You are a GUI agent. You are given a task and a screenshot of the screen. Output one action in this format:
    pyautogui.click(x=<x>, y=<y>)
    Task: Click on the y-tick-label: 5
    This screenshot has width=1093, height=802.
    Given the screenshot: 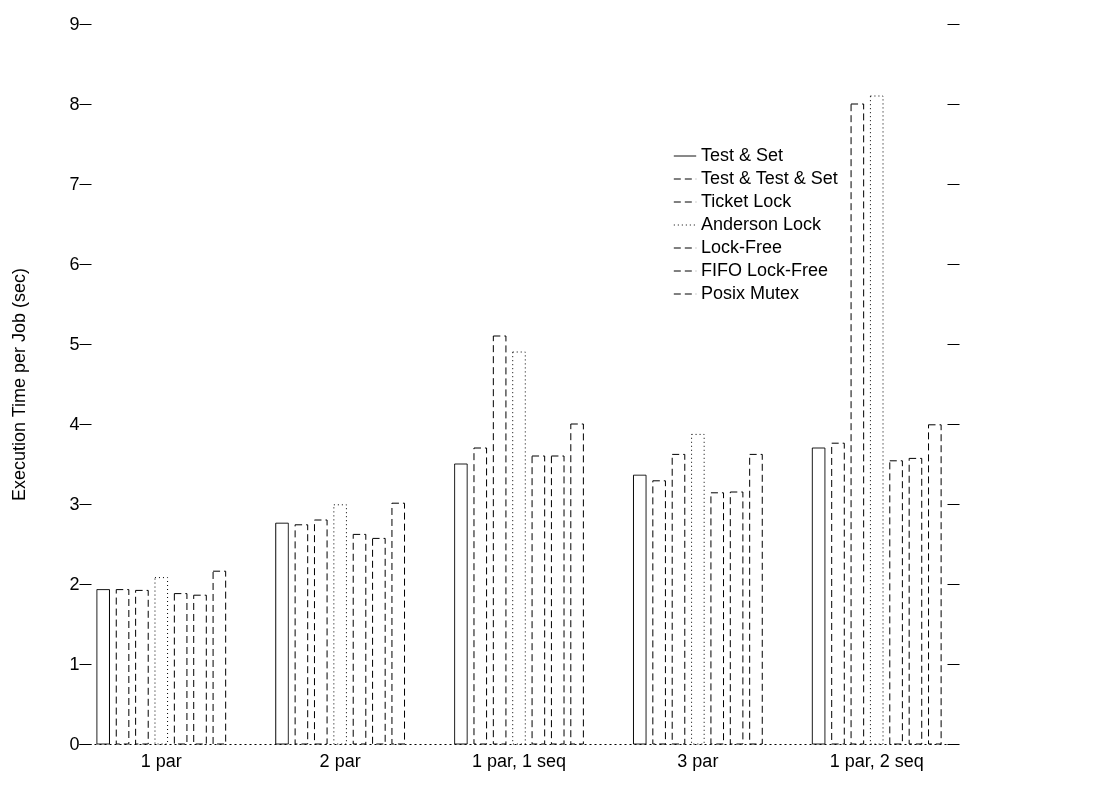 What is the action you would take?
    pyautogui.click(x=74, y=343)
    